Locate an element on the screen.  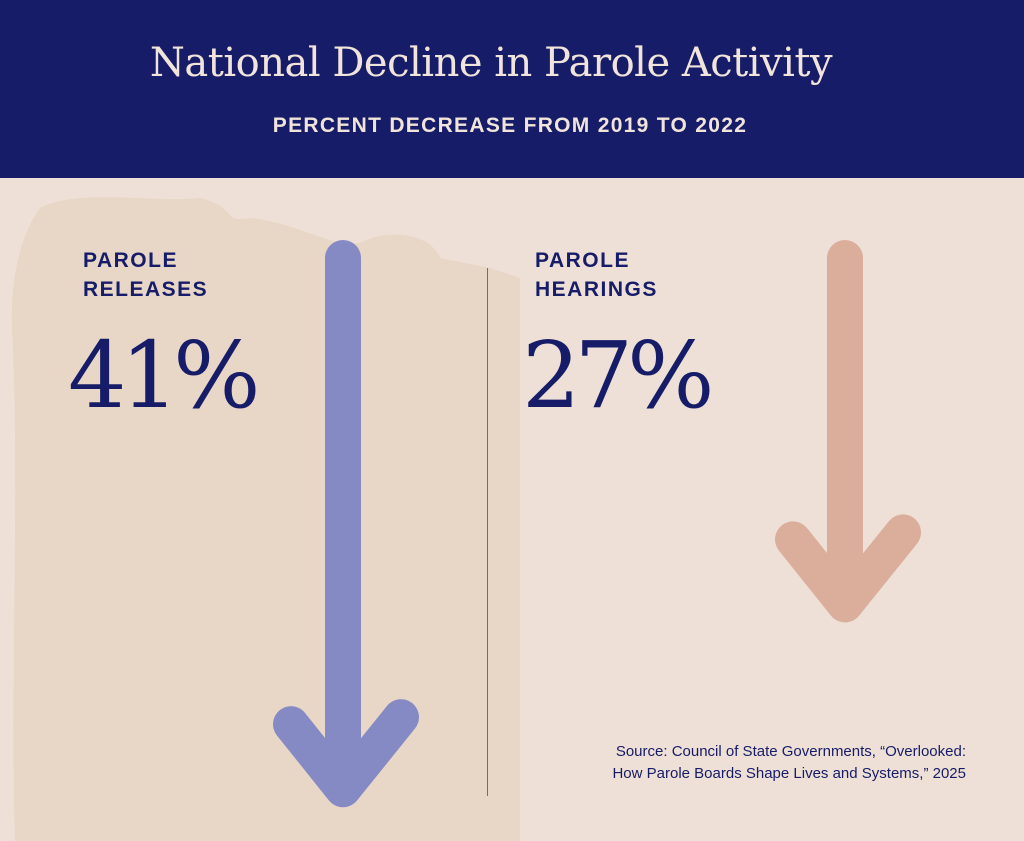
releases-percent: 41% is located at coordinates (164, 375).